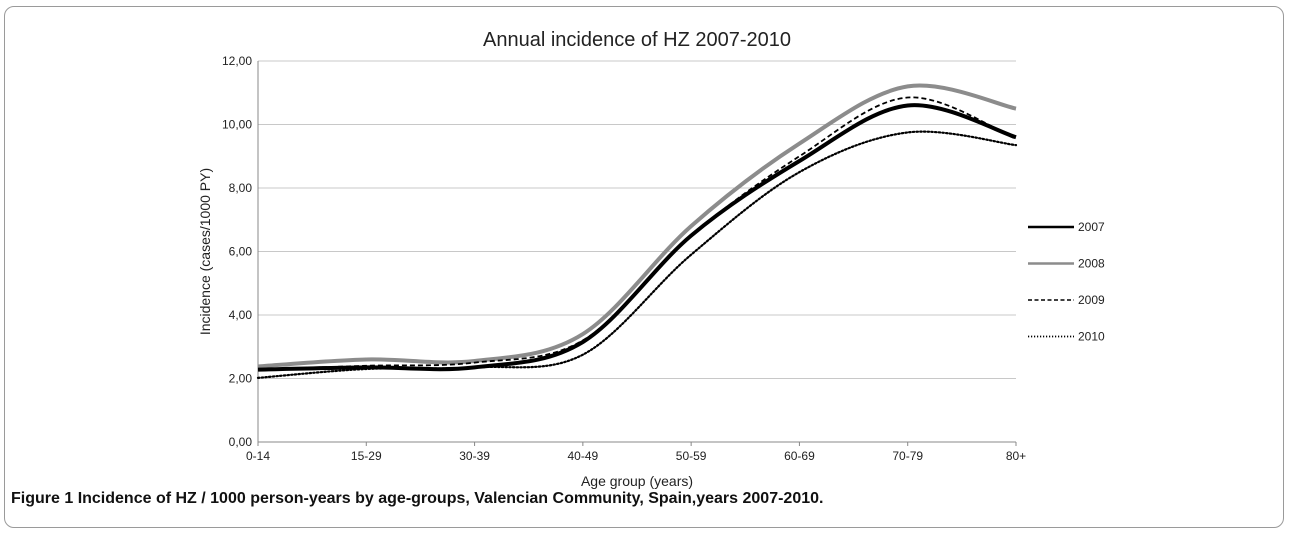 Image resolution: width=1290 pixels, height=535 pixels. I want to click on x-tick-label: 50-59, so click(691, 456).